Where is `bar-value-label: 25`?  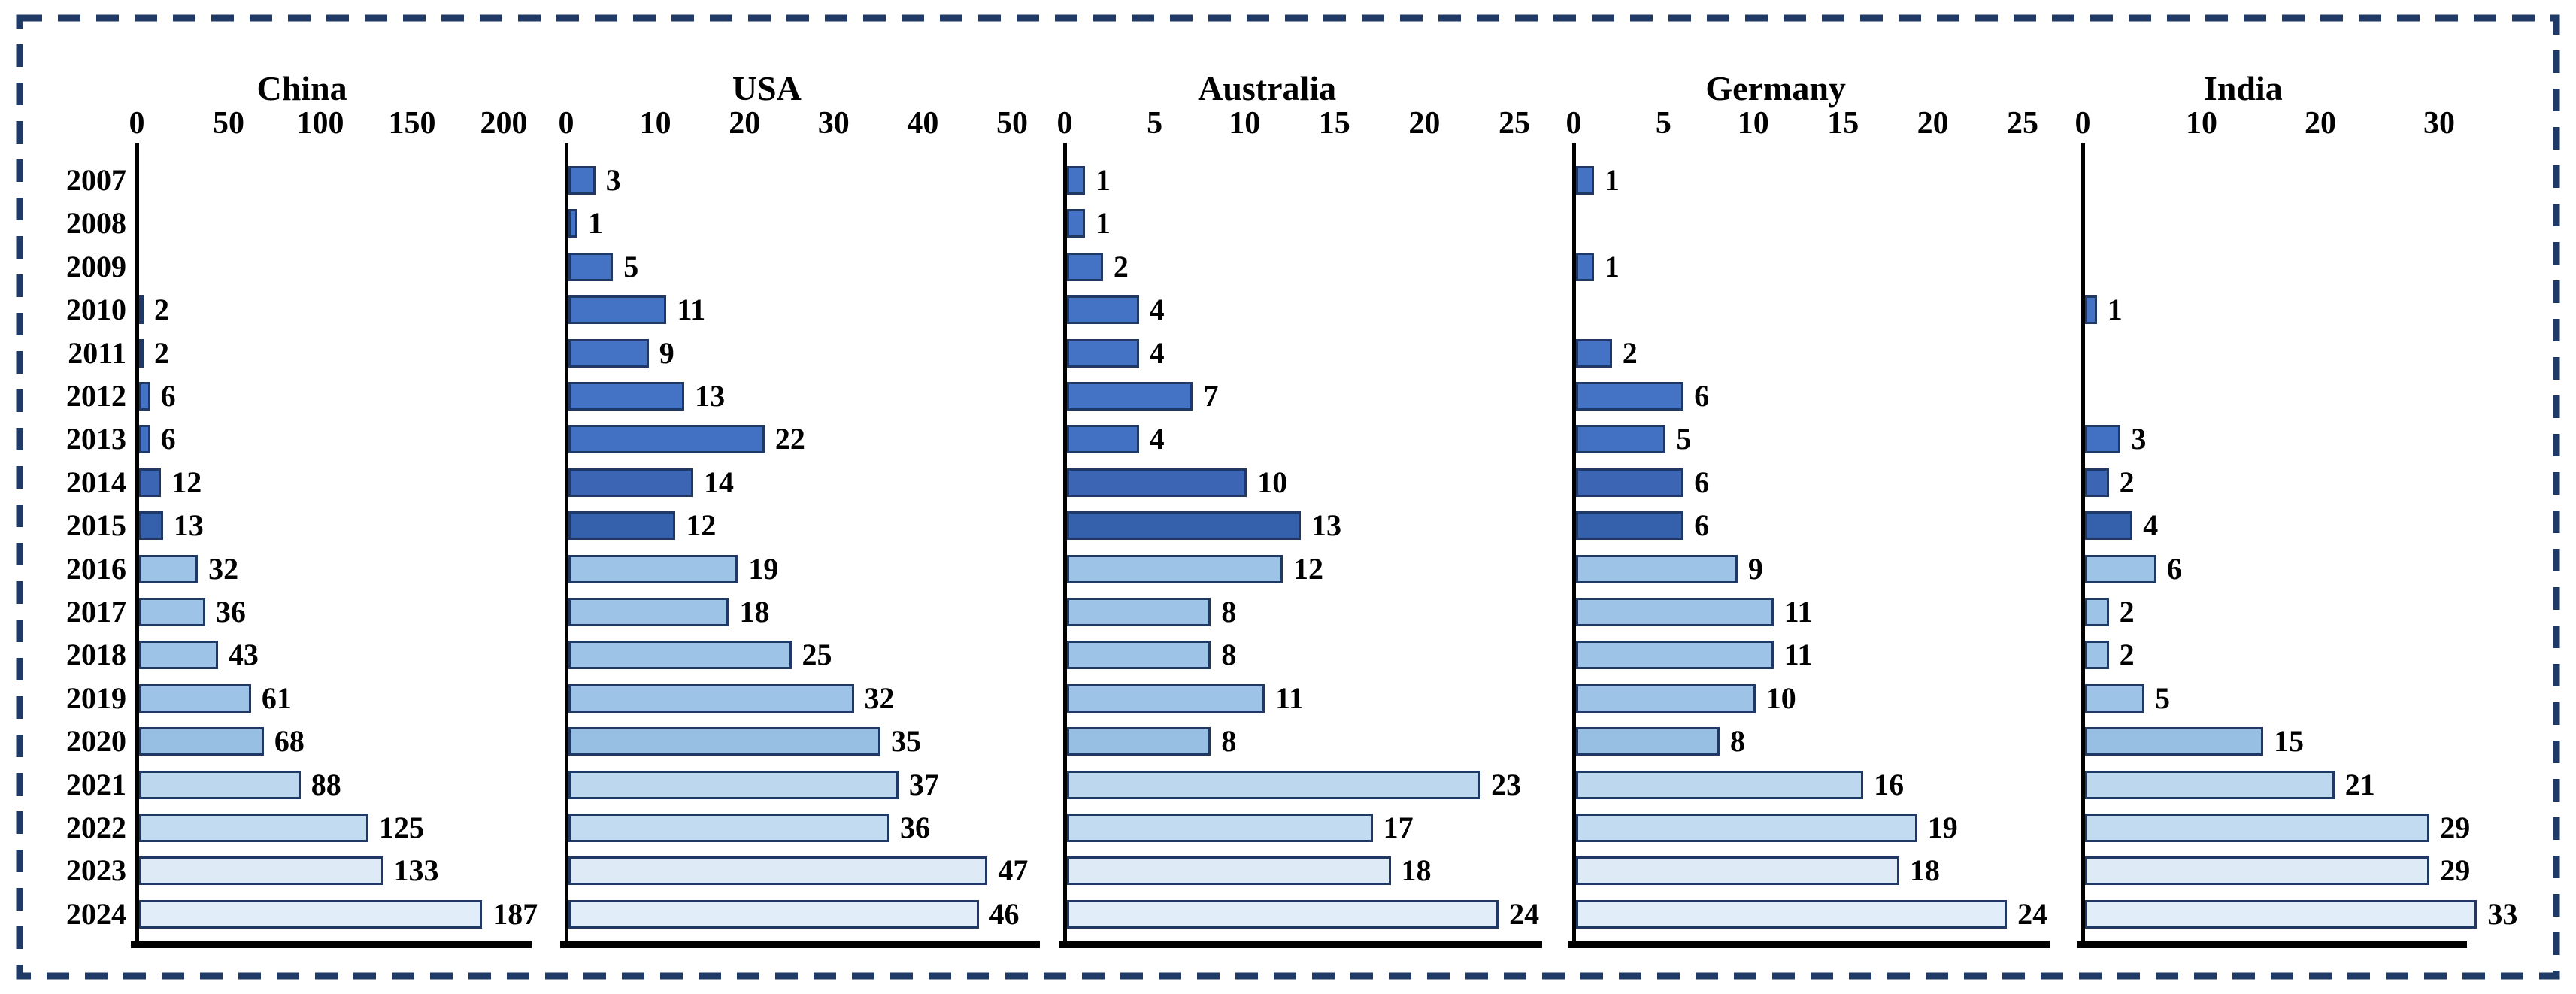 bar-value-label: 25 is located at coordinates (817, 655).